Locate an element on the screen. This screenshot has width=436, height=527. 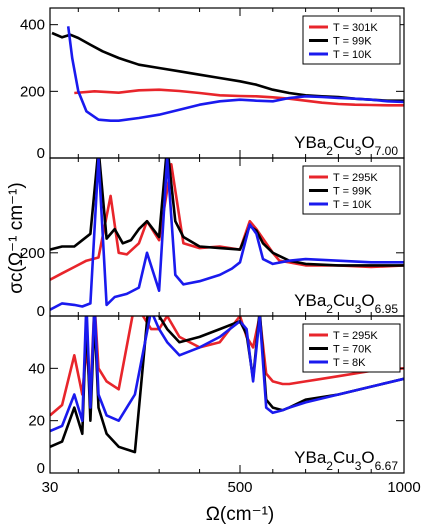
legend-label: T = 301K is located at coordinates (355, 28).